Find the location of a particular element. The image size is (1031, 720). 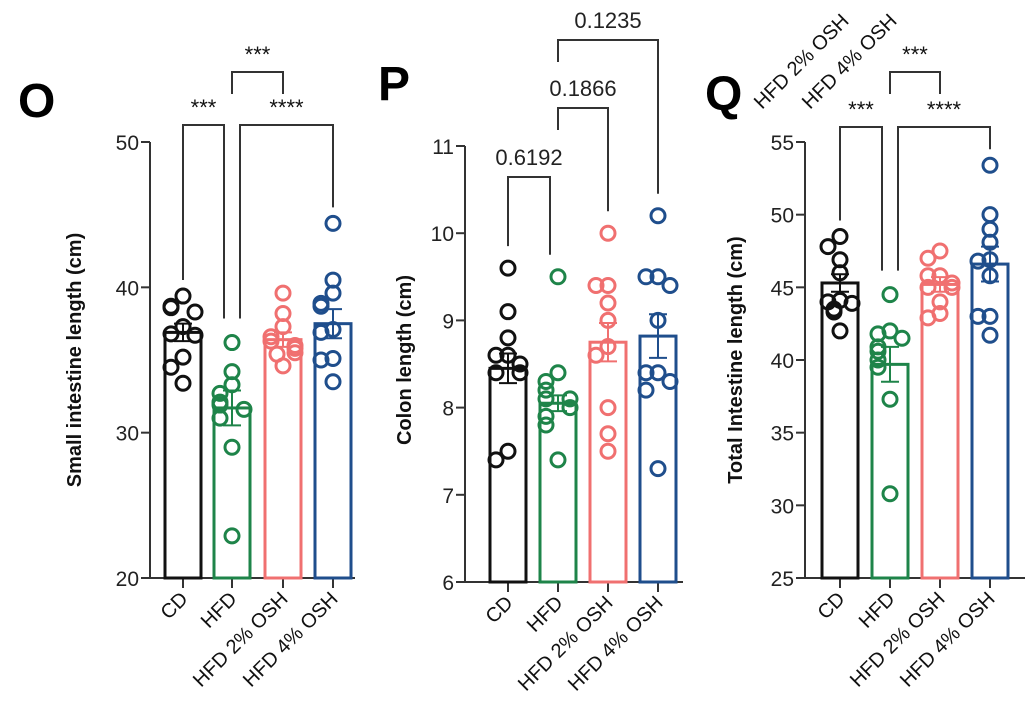

y-tick-label: 6 is located at coordinates (448, 583).